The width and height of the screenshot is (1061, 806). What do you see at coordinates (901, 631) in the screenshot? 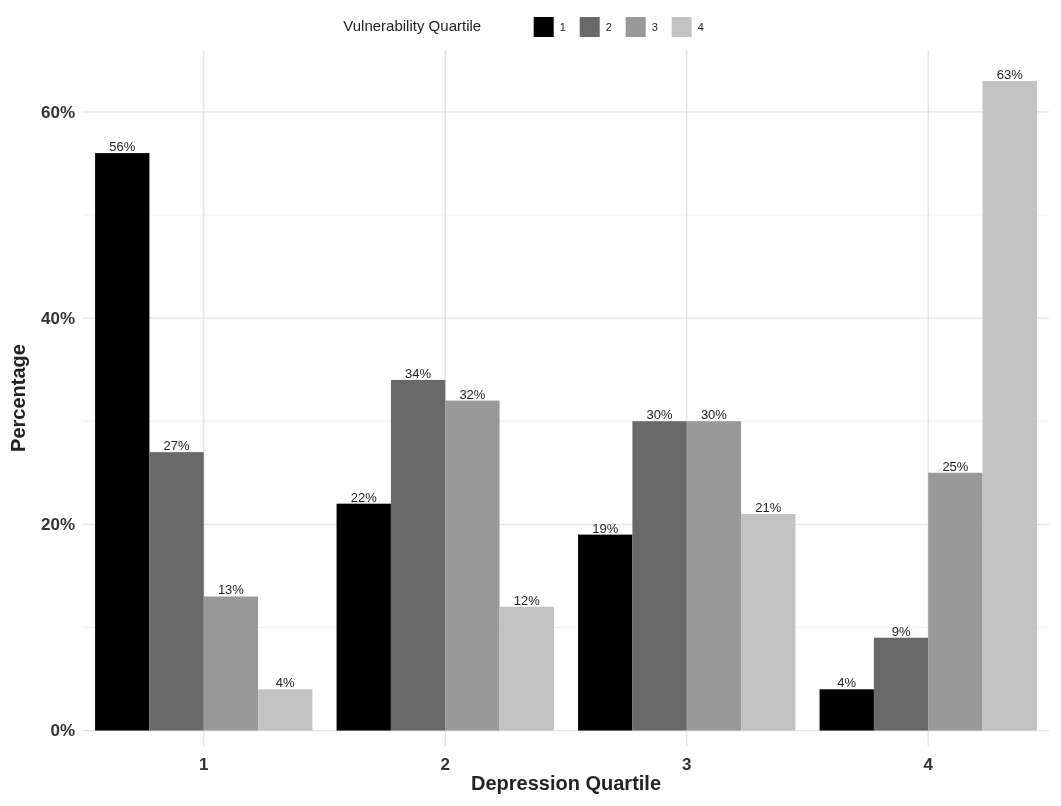
I see `data-label: 9%` at bounding box center [901, 631].